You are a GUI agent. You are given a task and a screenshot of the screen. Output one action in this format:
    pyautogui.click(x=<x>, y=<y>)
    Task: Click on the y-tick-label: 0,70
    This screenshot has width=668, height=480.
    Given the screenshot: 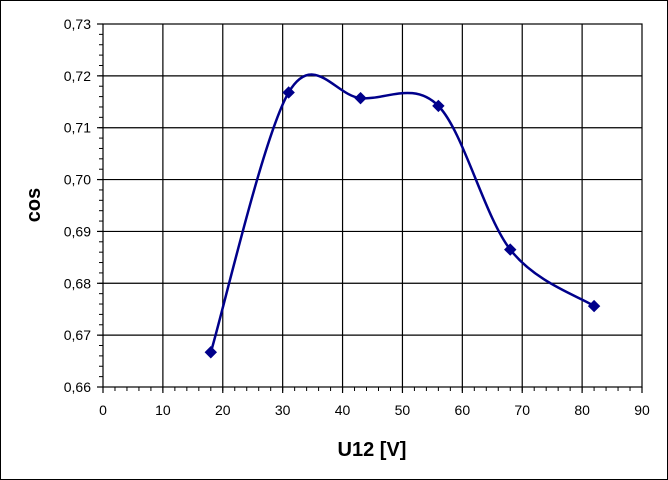 What is the action you would take?
    pyautogui.click(x=77, y=180)
    